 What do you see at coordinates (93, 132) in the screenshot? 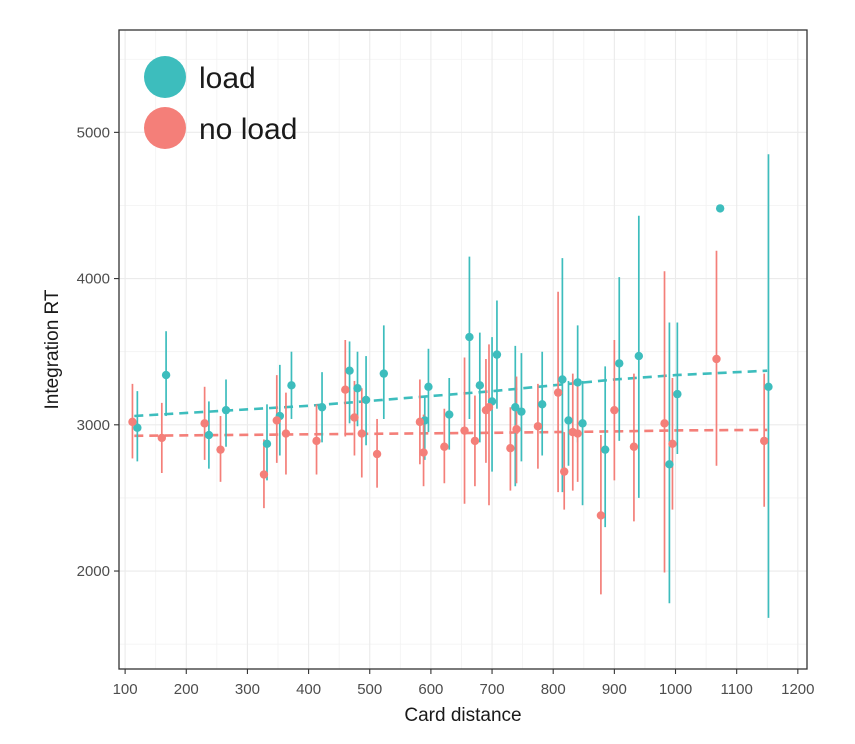
I see `y-tick-label: 5000` at bounding box center [93, 132].